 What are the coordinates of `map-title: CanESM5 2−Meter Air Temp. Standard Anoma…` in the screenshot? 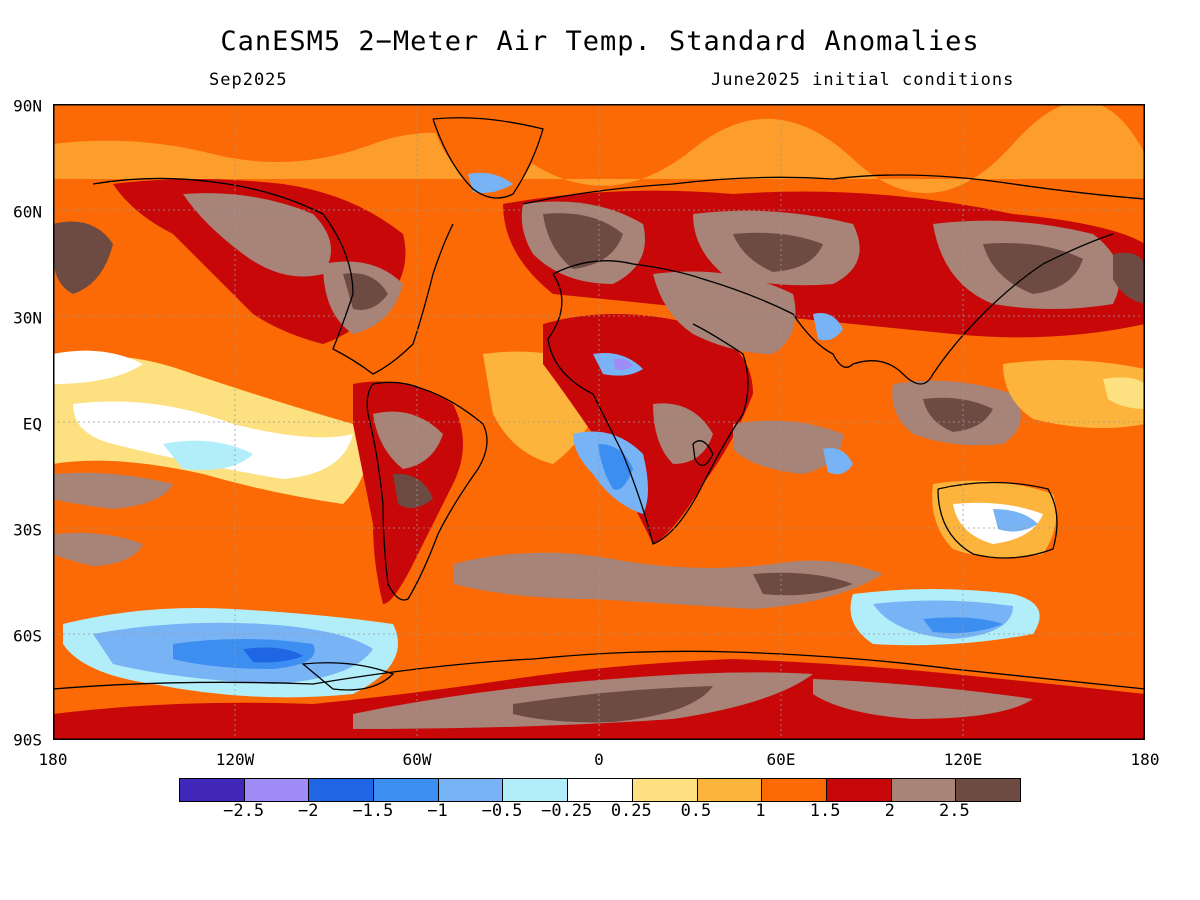 It's located at (600, 41).